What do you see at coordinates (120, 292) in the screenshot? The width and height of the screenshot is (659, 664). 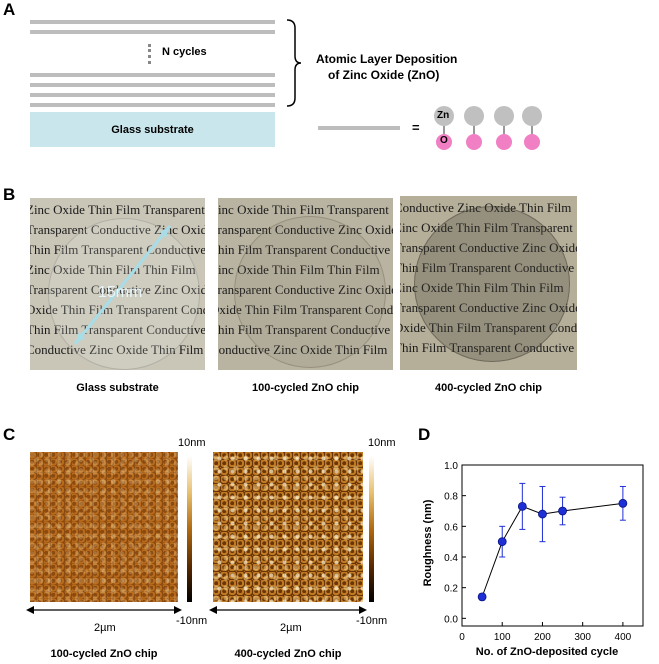 I see `diameter-label: 15mm` at bounding box center [120, 292].